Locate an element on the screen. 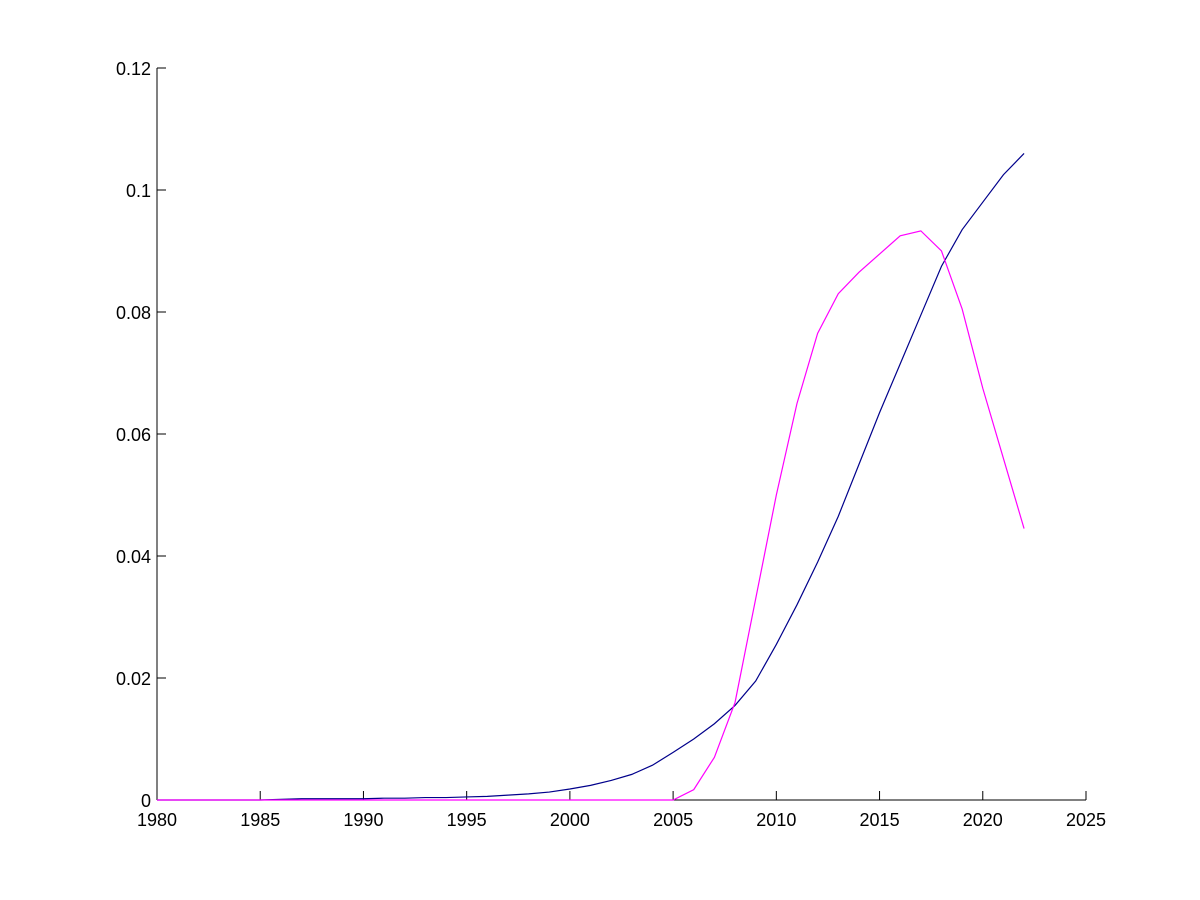  y-tick-label: 0 is located at coordinates (146, 801).